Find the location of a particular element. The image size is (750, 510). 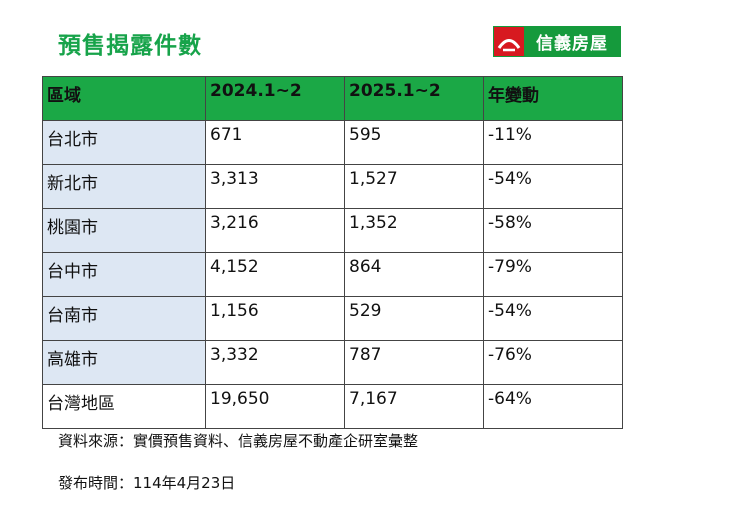

value-2025-cell: 1,527 is located at coordinates (414, 186).